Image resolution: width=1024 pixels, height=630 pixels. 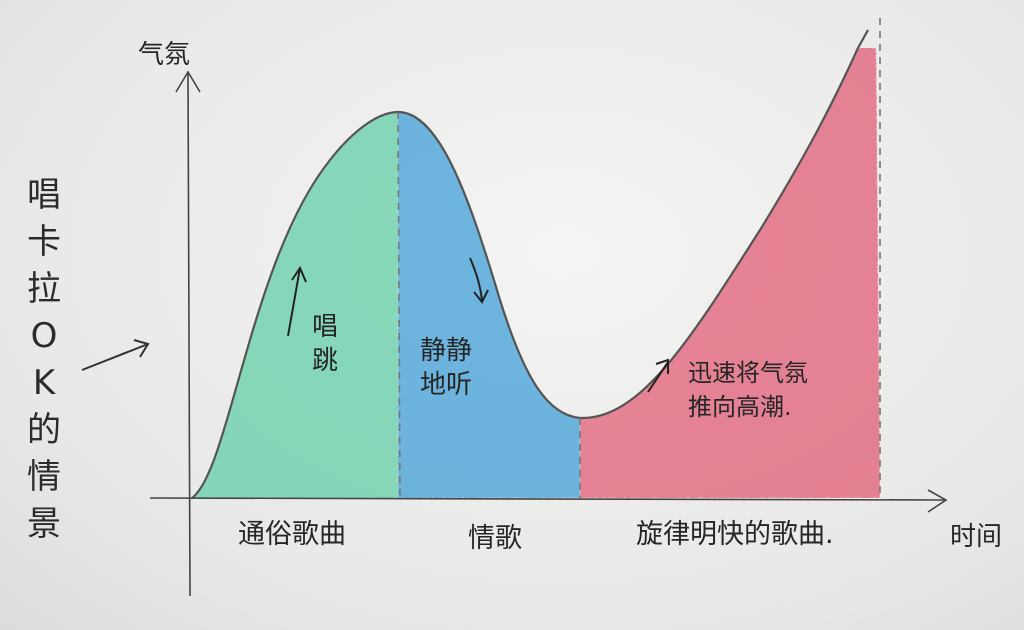 I want to click on phase-note-1: 唱 跳, so click(x=325, y=344).